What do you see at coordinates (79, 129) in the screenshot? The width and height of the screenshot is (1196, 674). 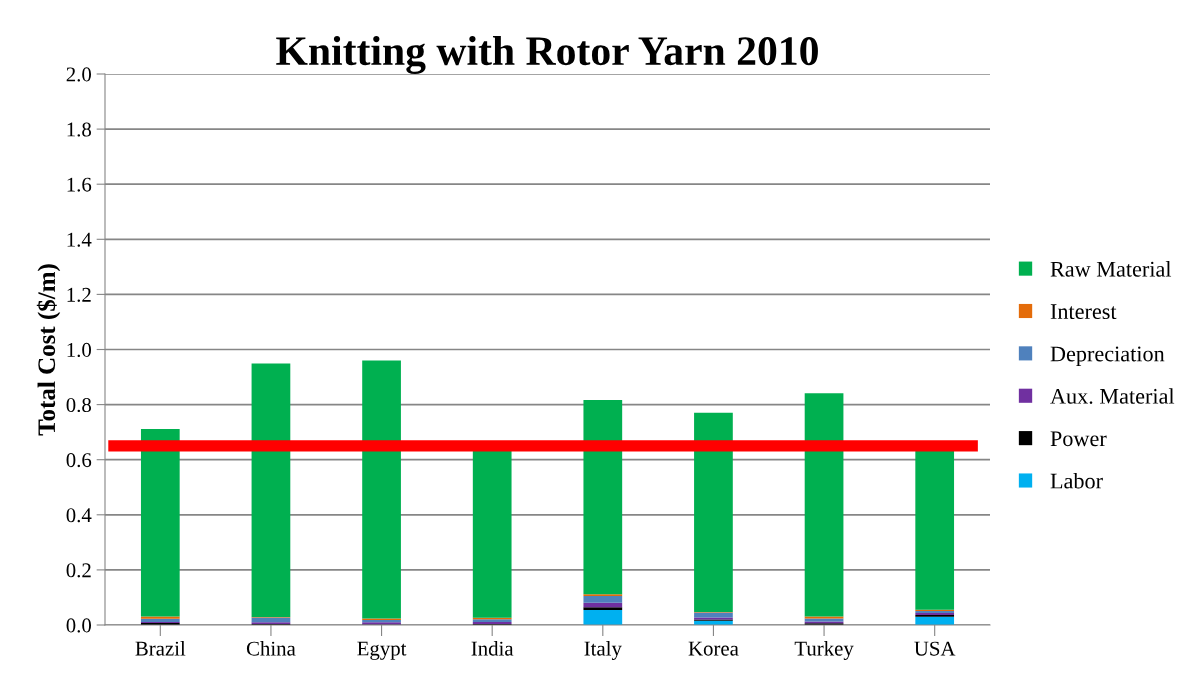 I see `y-tick-label: 1.8` at bounding box center [79, 129].